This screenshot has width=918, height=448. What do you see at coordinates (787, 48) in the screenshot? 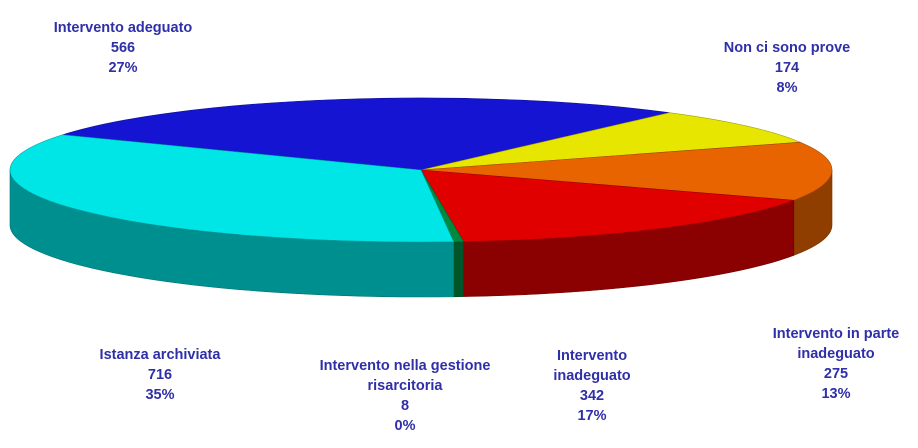
I see `label-name: Non ci sono prove` at bounding box center [787, 48].